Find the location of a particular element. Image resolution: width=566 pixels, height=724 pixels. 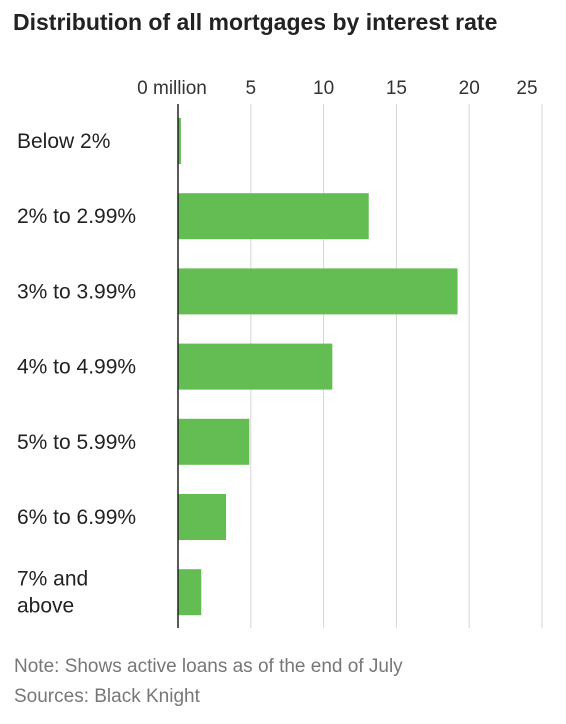

x-tick-label-0: 0 million is located at coordinates (172, 88).